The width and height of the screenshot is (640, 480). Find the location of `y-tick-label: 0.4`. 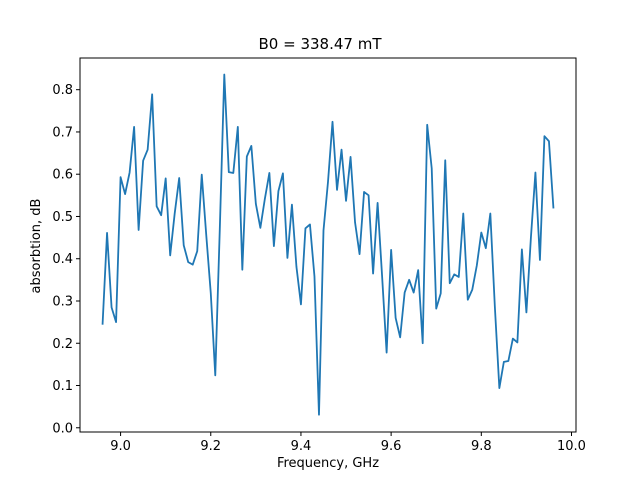

y-tick-label: 0.4 is located at coordinates (62, 259).